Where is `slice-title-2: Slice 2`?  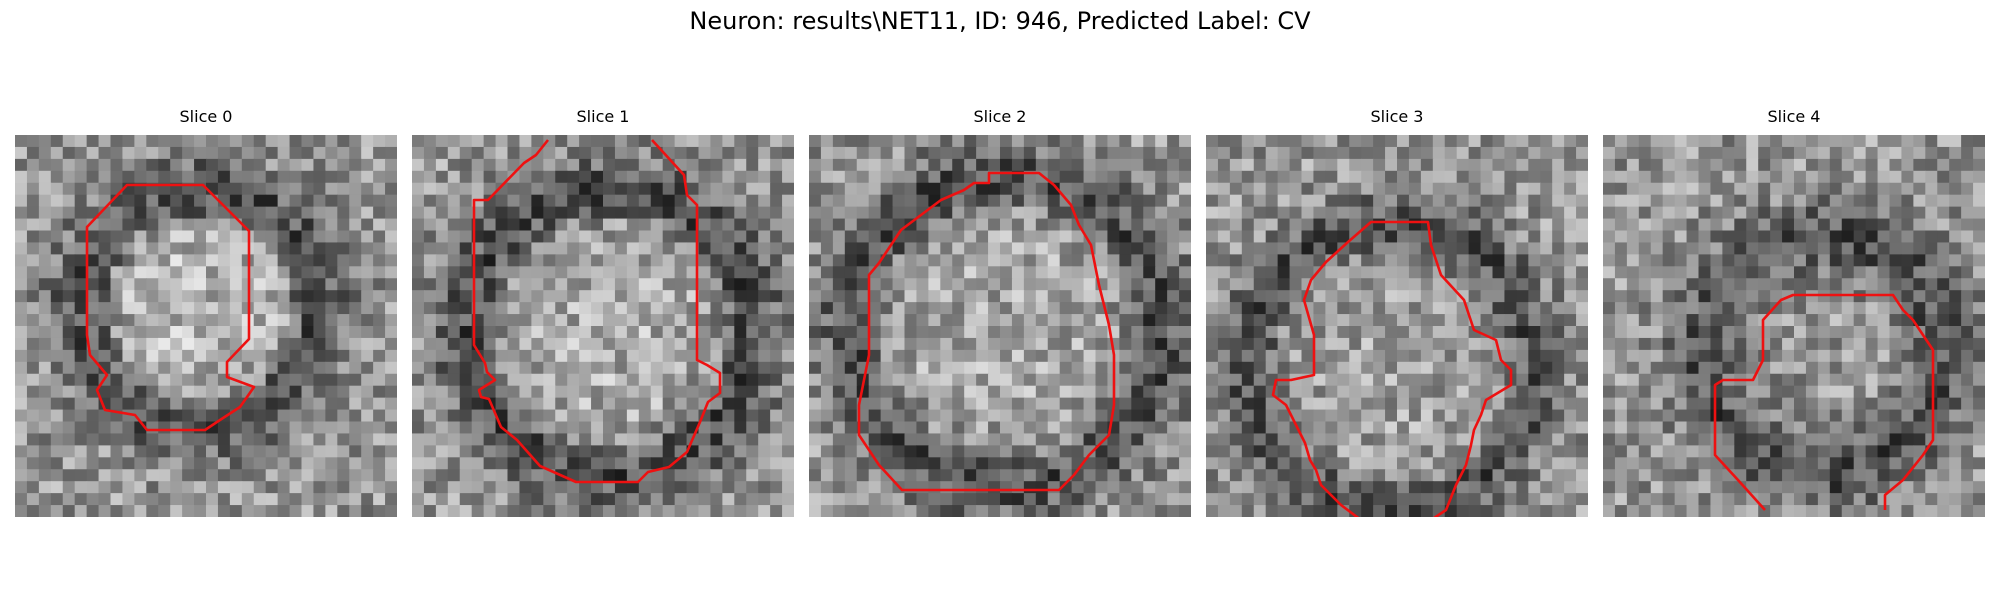
slice-title-2: Slice 2 is located at coordinates (1000, 116).